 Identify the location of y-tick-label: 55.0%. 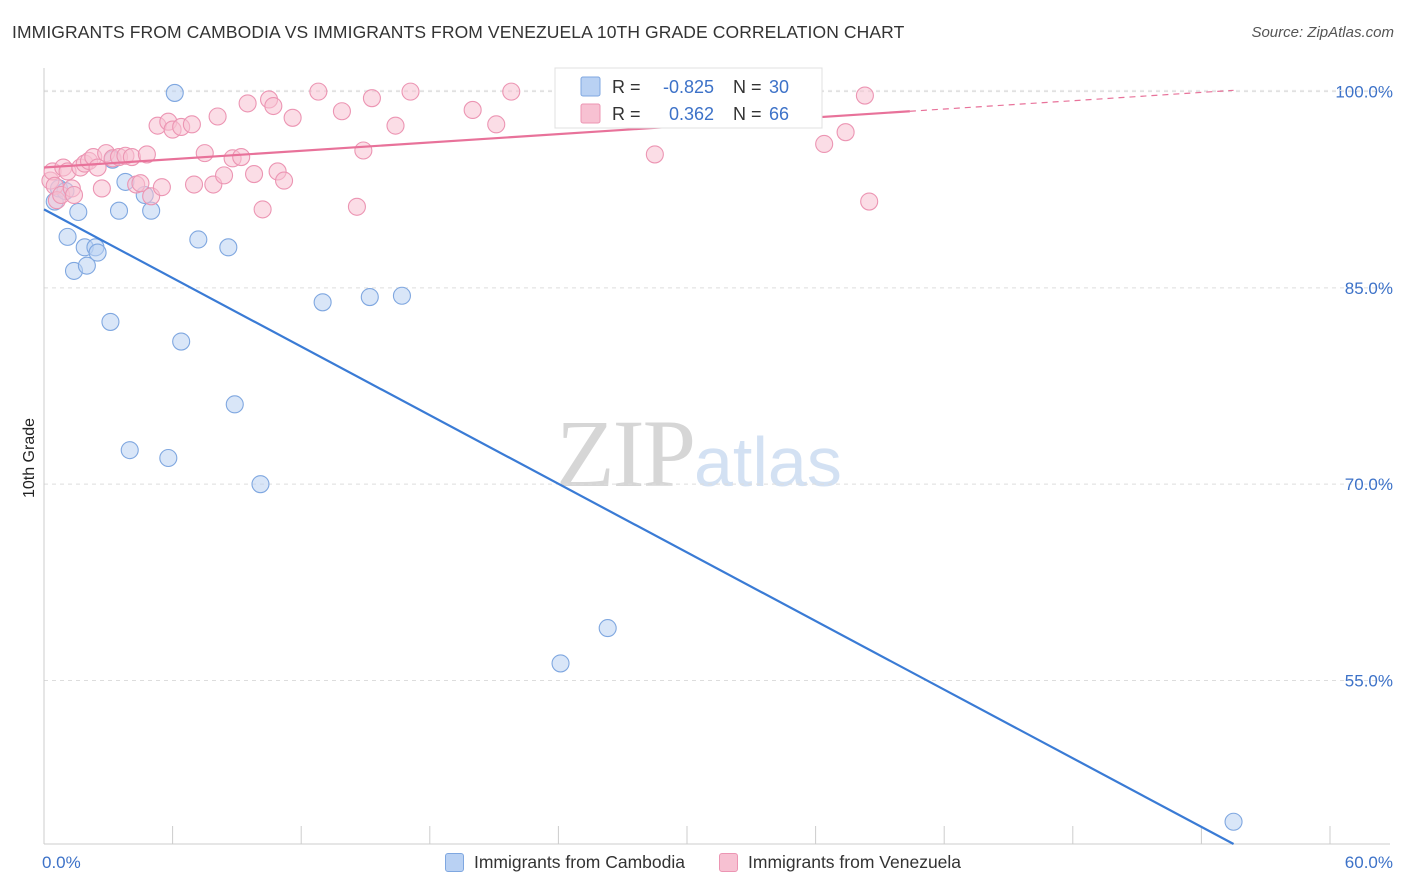
(1369, 680).